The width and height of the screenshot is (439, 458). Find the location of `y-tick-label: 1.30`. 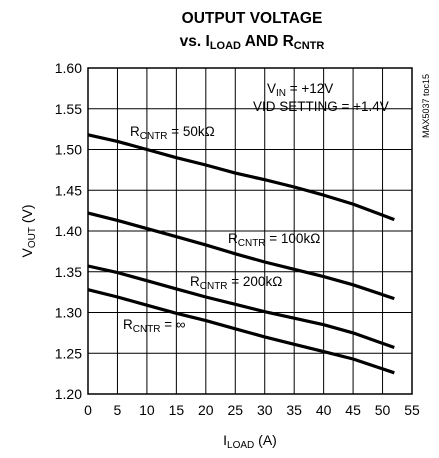

y-tick-label: 1.30 is located at coordinates (68, 313).